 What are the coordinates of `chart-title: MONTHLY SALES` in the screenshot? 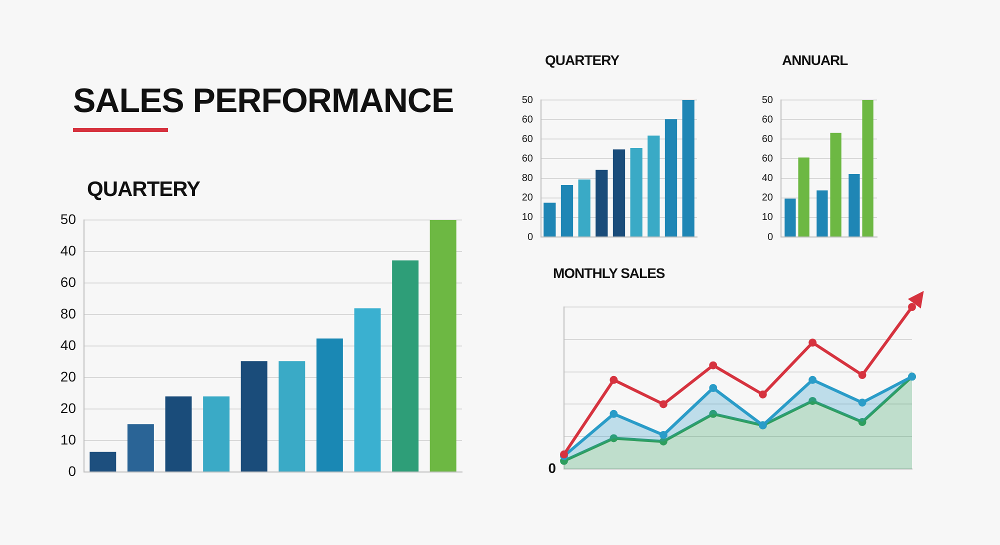 It's located at (609, 273).